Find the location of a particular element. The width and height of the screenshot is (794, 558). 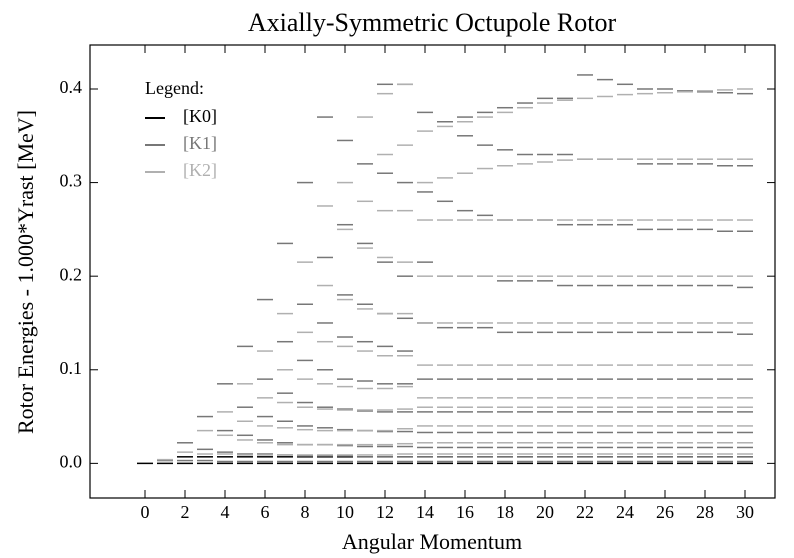

y-tick-label: 0.1 is located at coordinates (71, 368).